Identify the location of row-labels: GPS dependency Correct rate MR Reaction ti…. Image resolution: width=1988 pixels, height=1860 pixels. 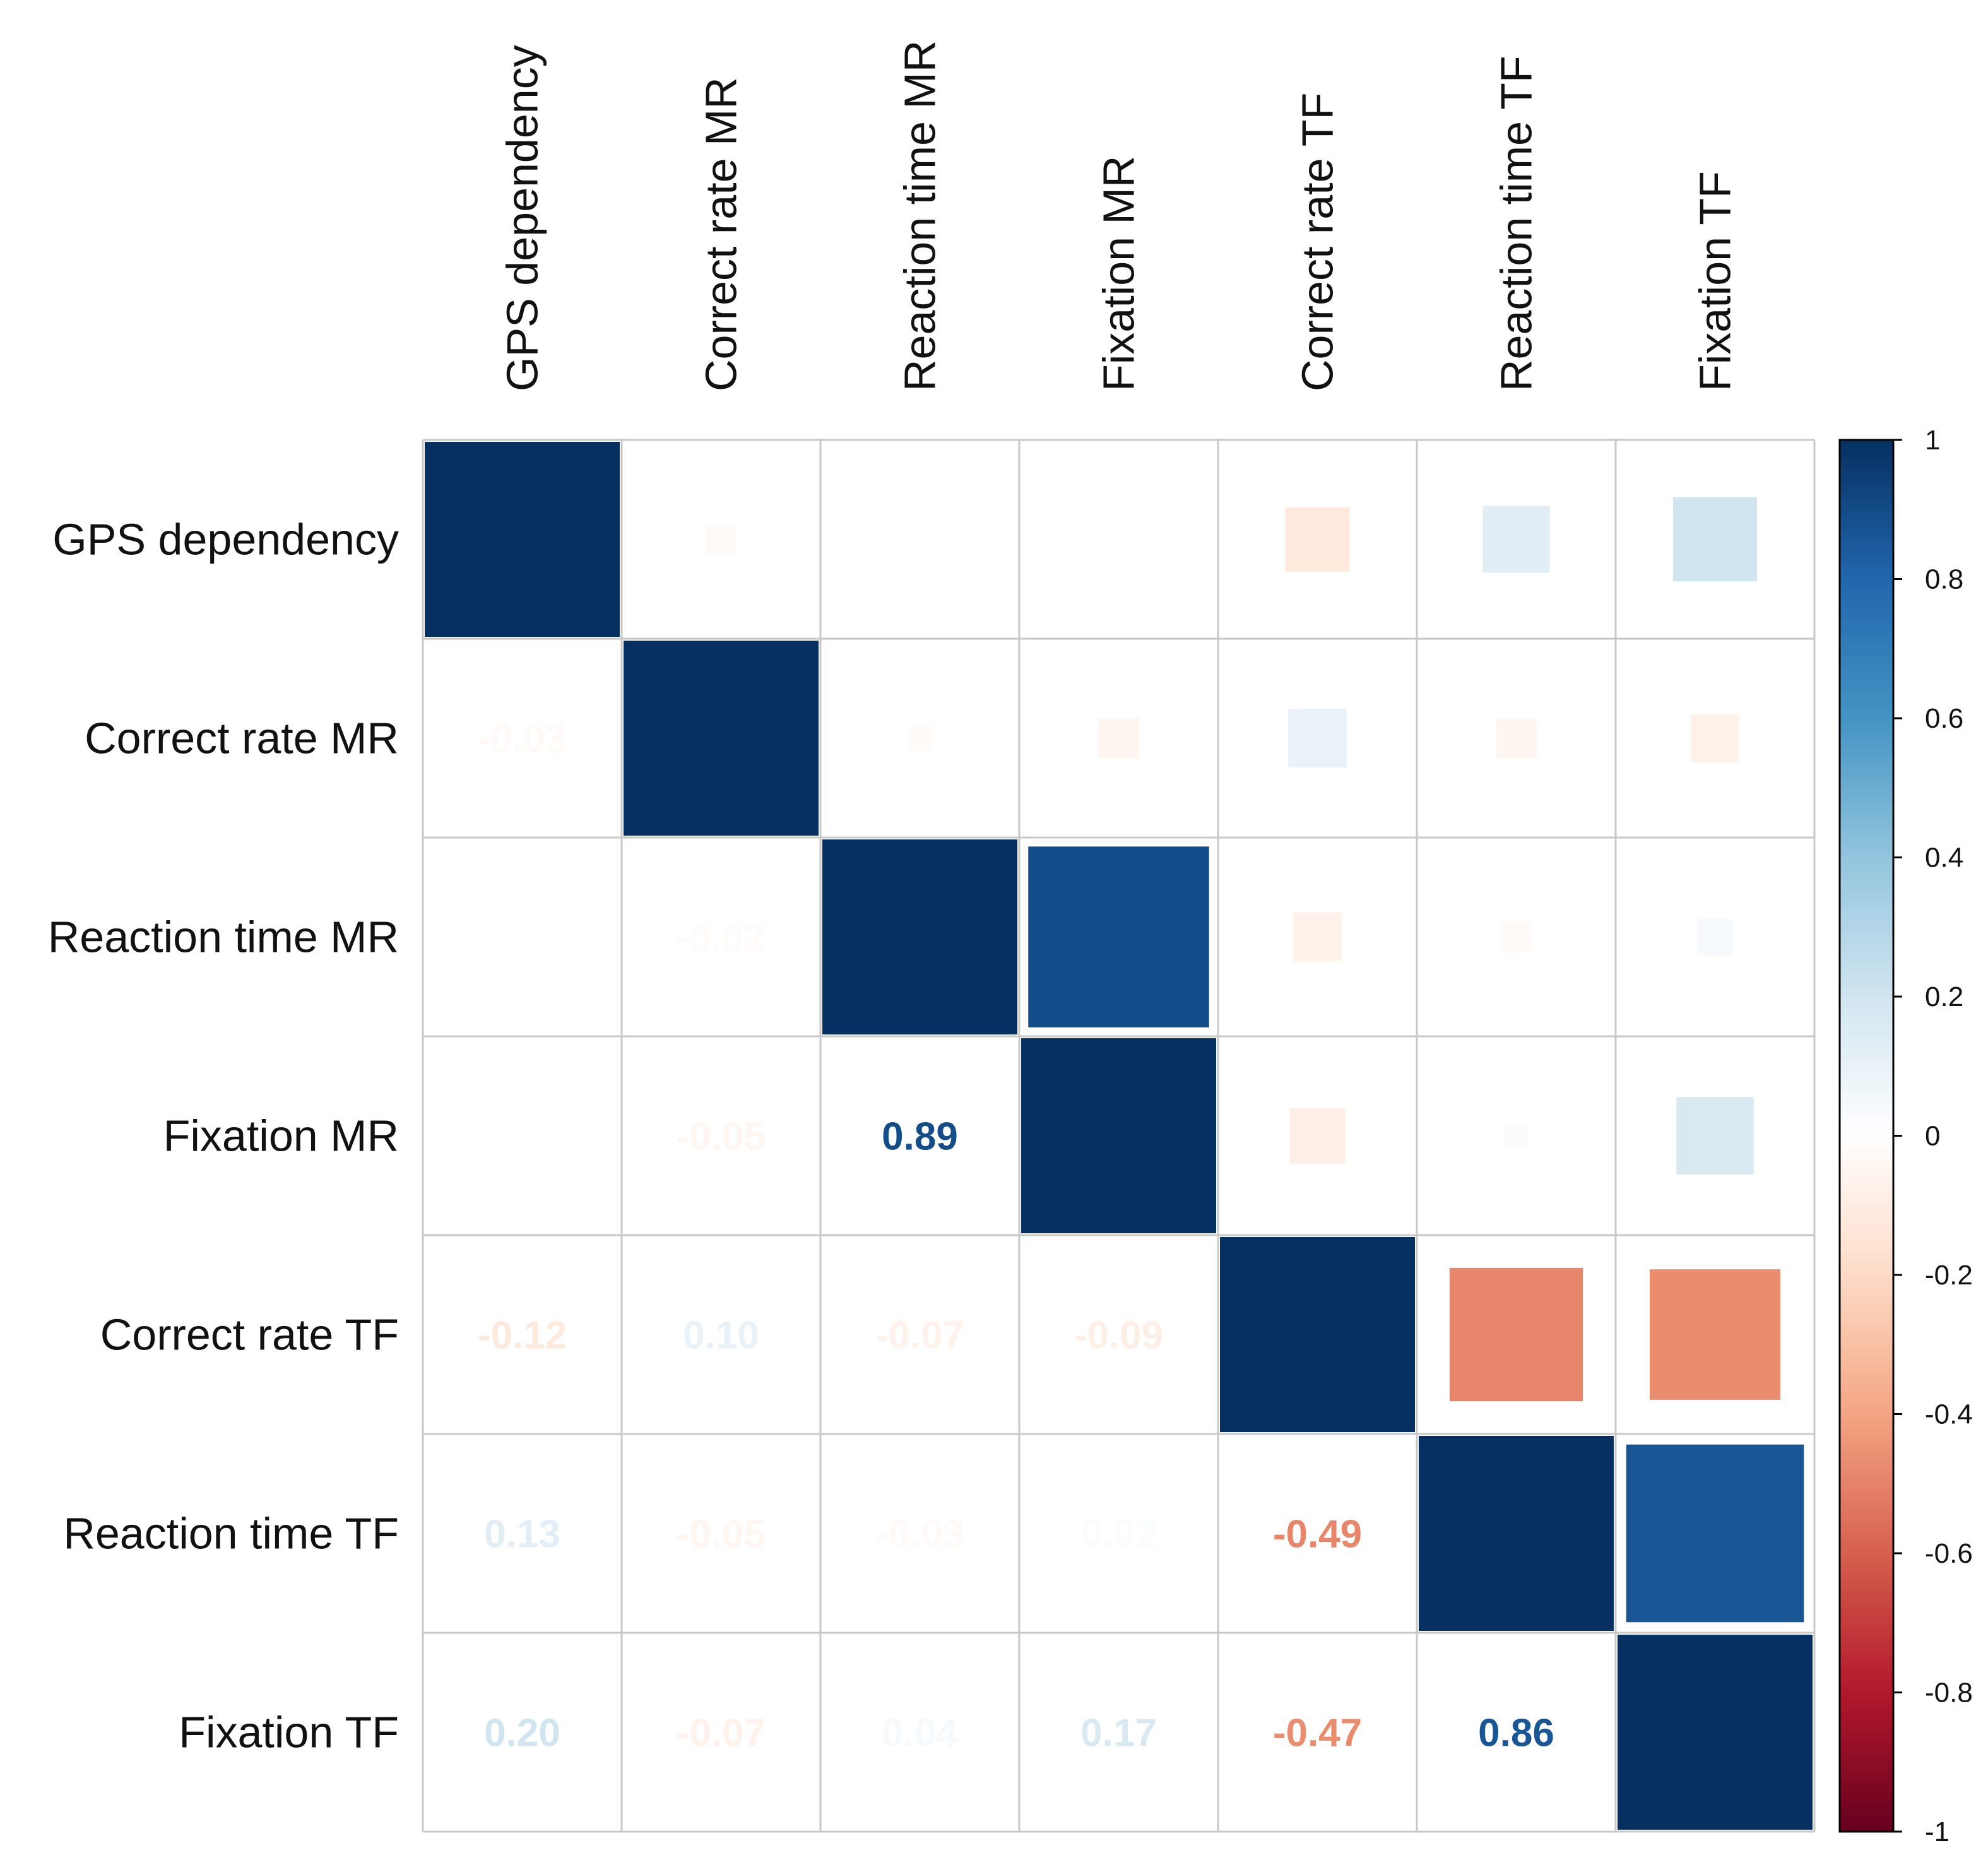
(223, 1136).